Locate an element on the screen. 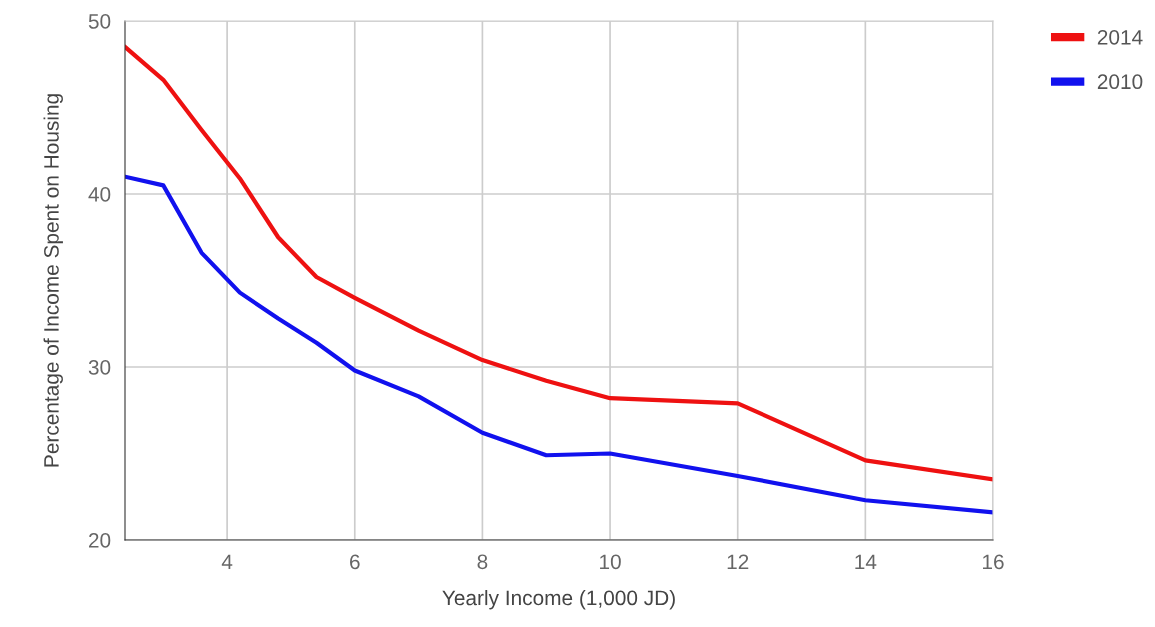  x-tick-label: 4 is located at coordinates (227, 561).